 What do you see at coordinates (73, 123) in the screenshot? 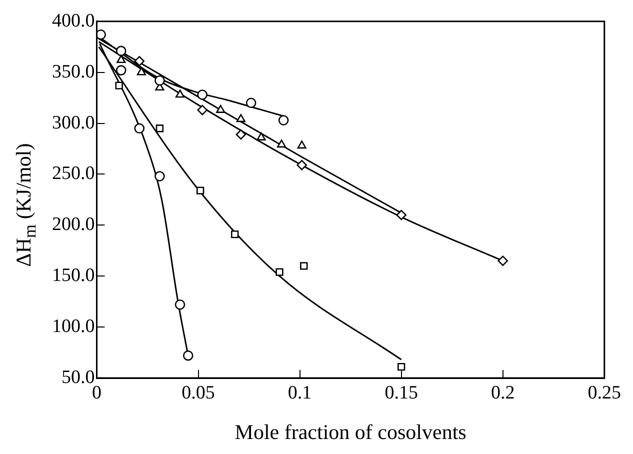
I see `y-tick-label: 300.0` at bounding box center [73, 123].